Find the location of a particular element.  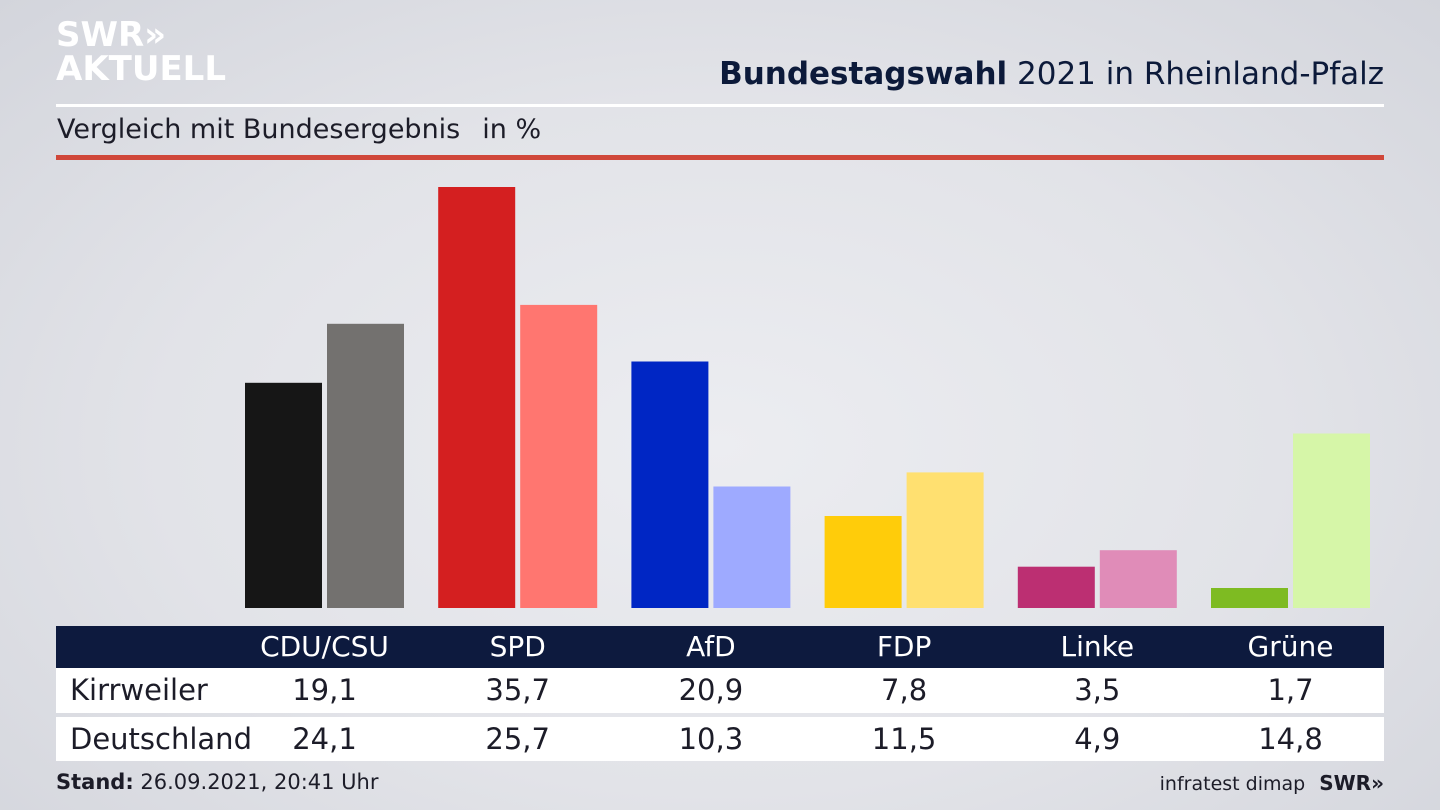

table-header-row: CDU/CSU SPD AfD FDP Linke Grüne is located at coordinates (720, 647).